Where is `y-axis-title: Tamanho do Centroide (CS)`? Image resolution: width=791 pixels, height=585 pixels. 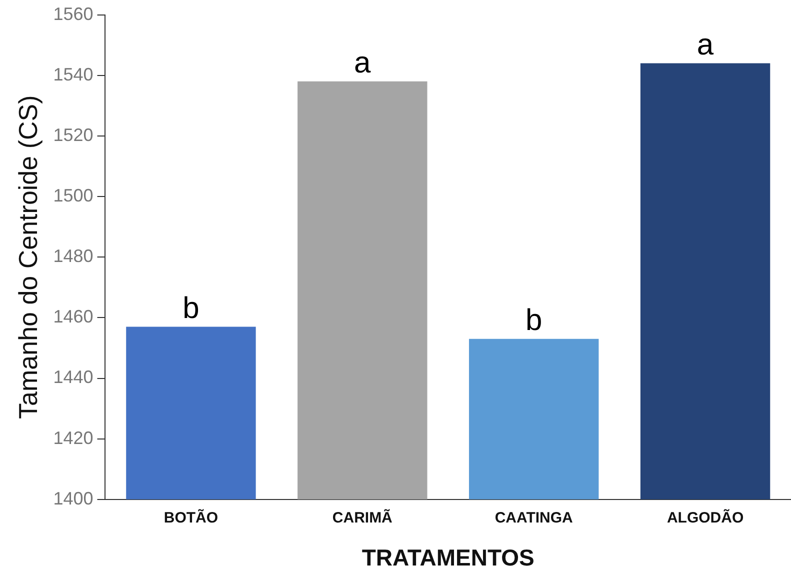 y-axis-title: Tamanho do Centroide (CS) is located at coordinates (27, 257).